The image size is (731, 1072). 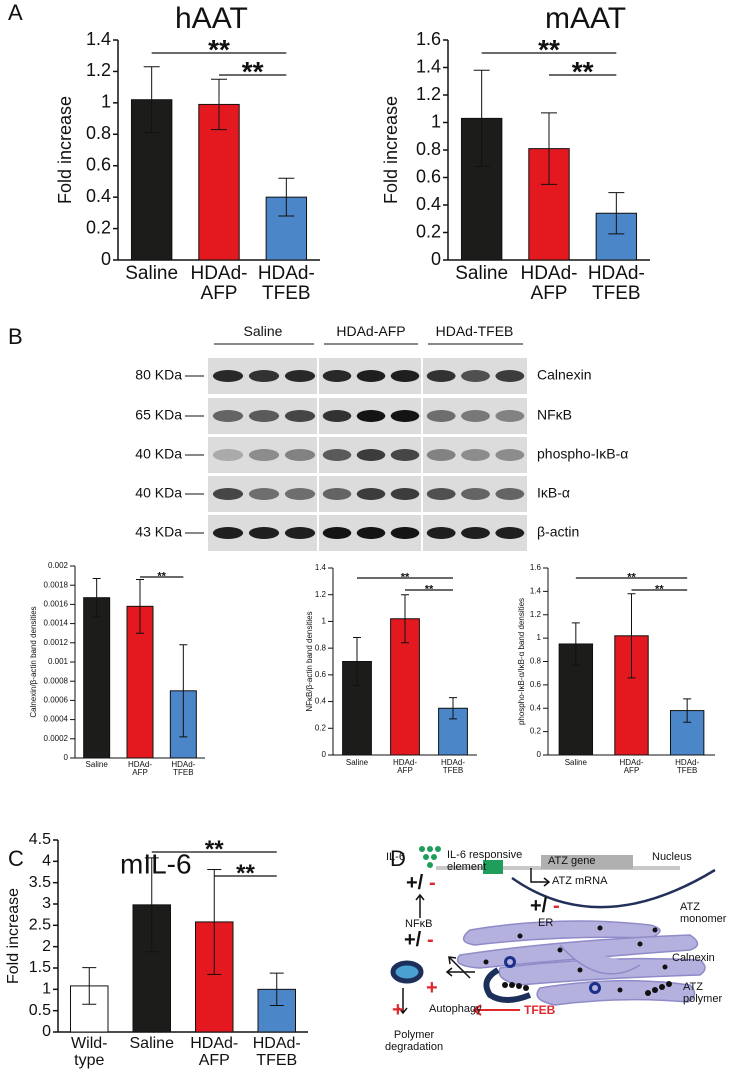 What do you see at coordinates (40, 925) in the screenshot?
I see `y-tick-label: 2.5` at bounding box center [40, 925].